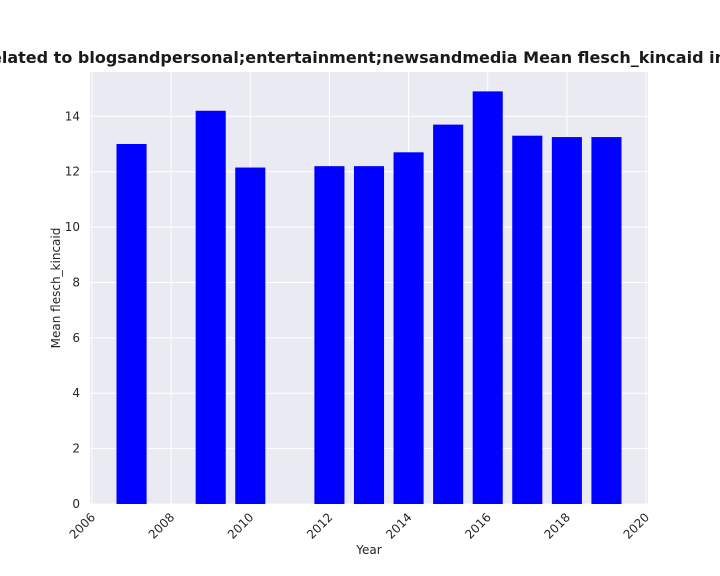  I want to click on y-tick-label: 10, so click(72, 227).